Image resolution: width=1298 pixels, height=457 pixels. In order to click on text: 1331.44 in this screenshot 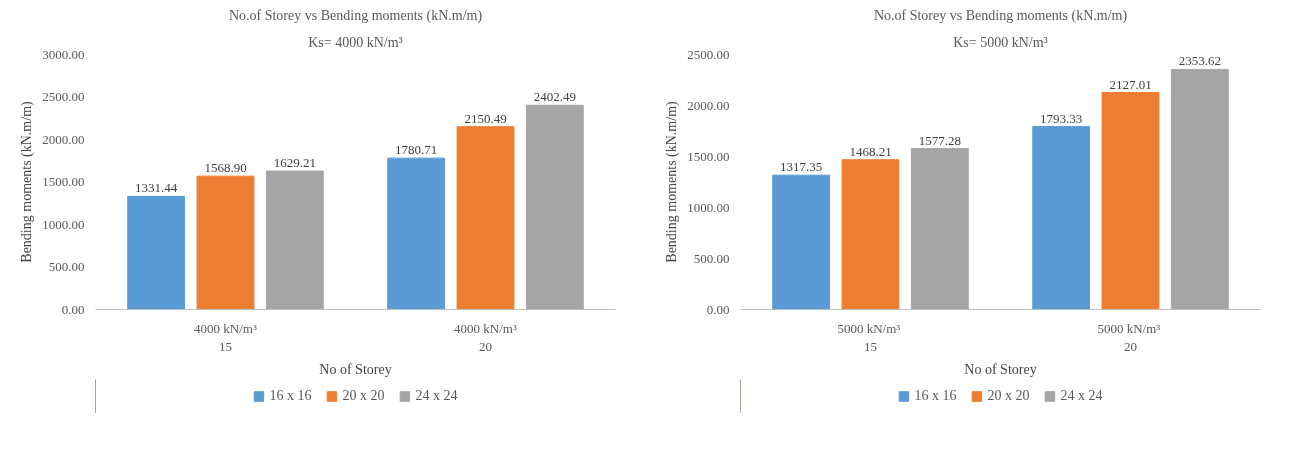, I will do `click(156, 188)`.